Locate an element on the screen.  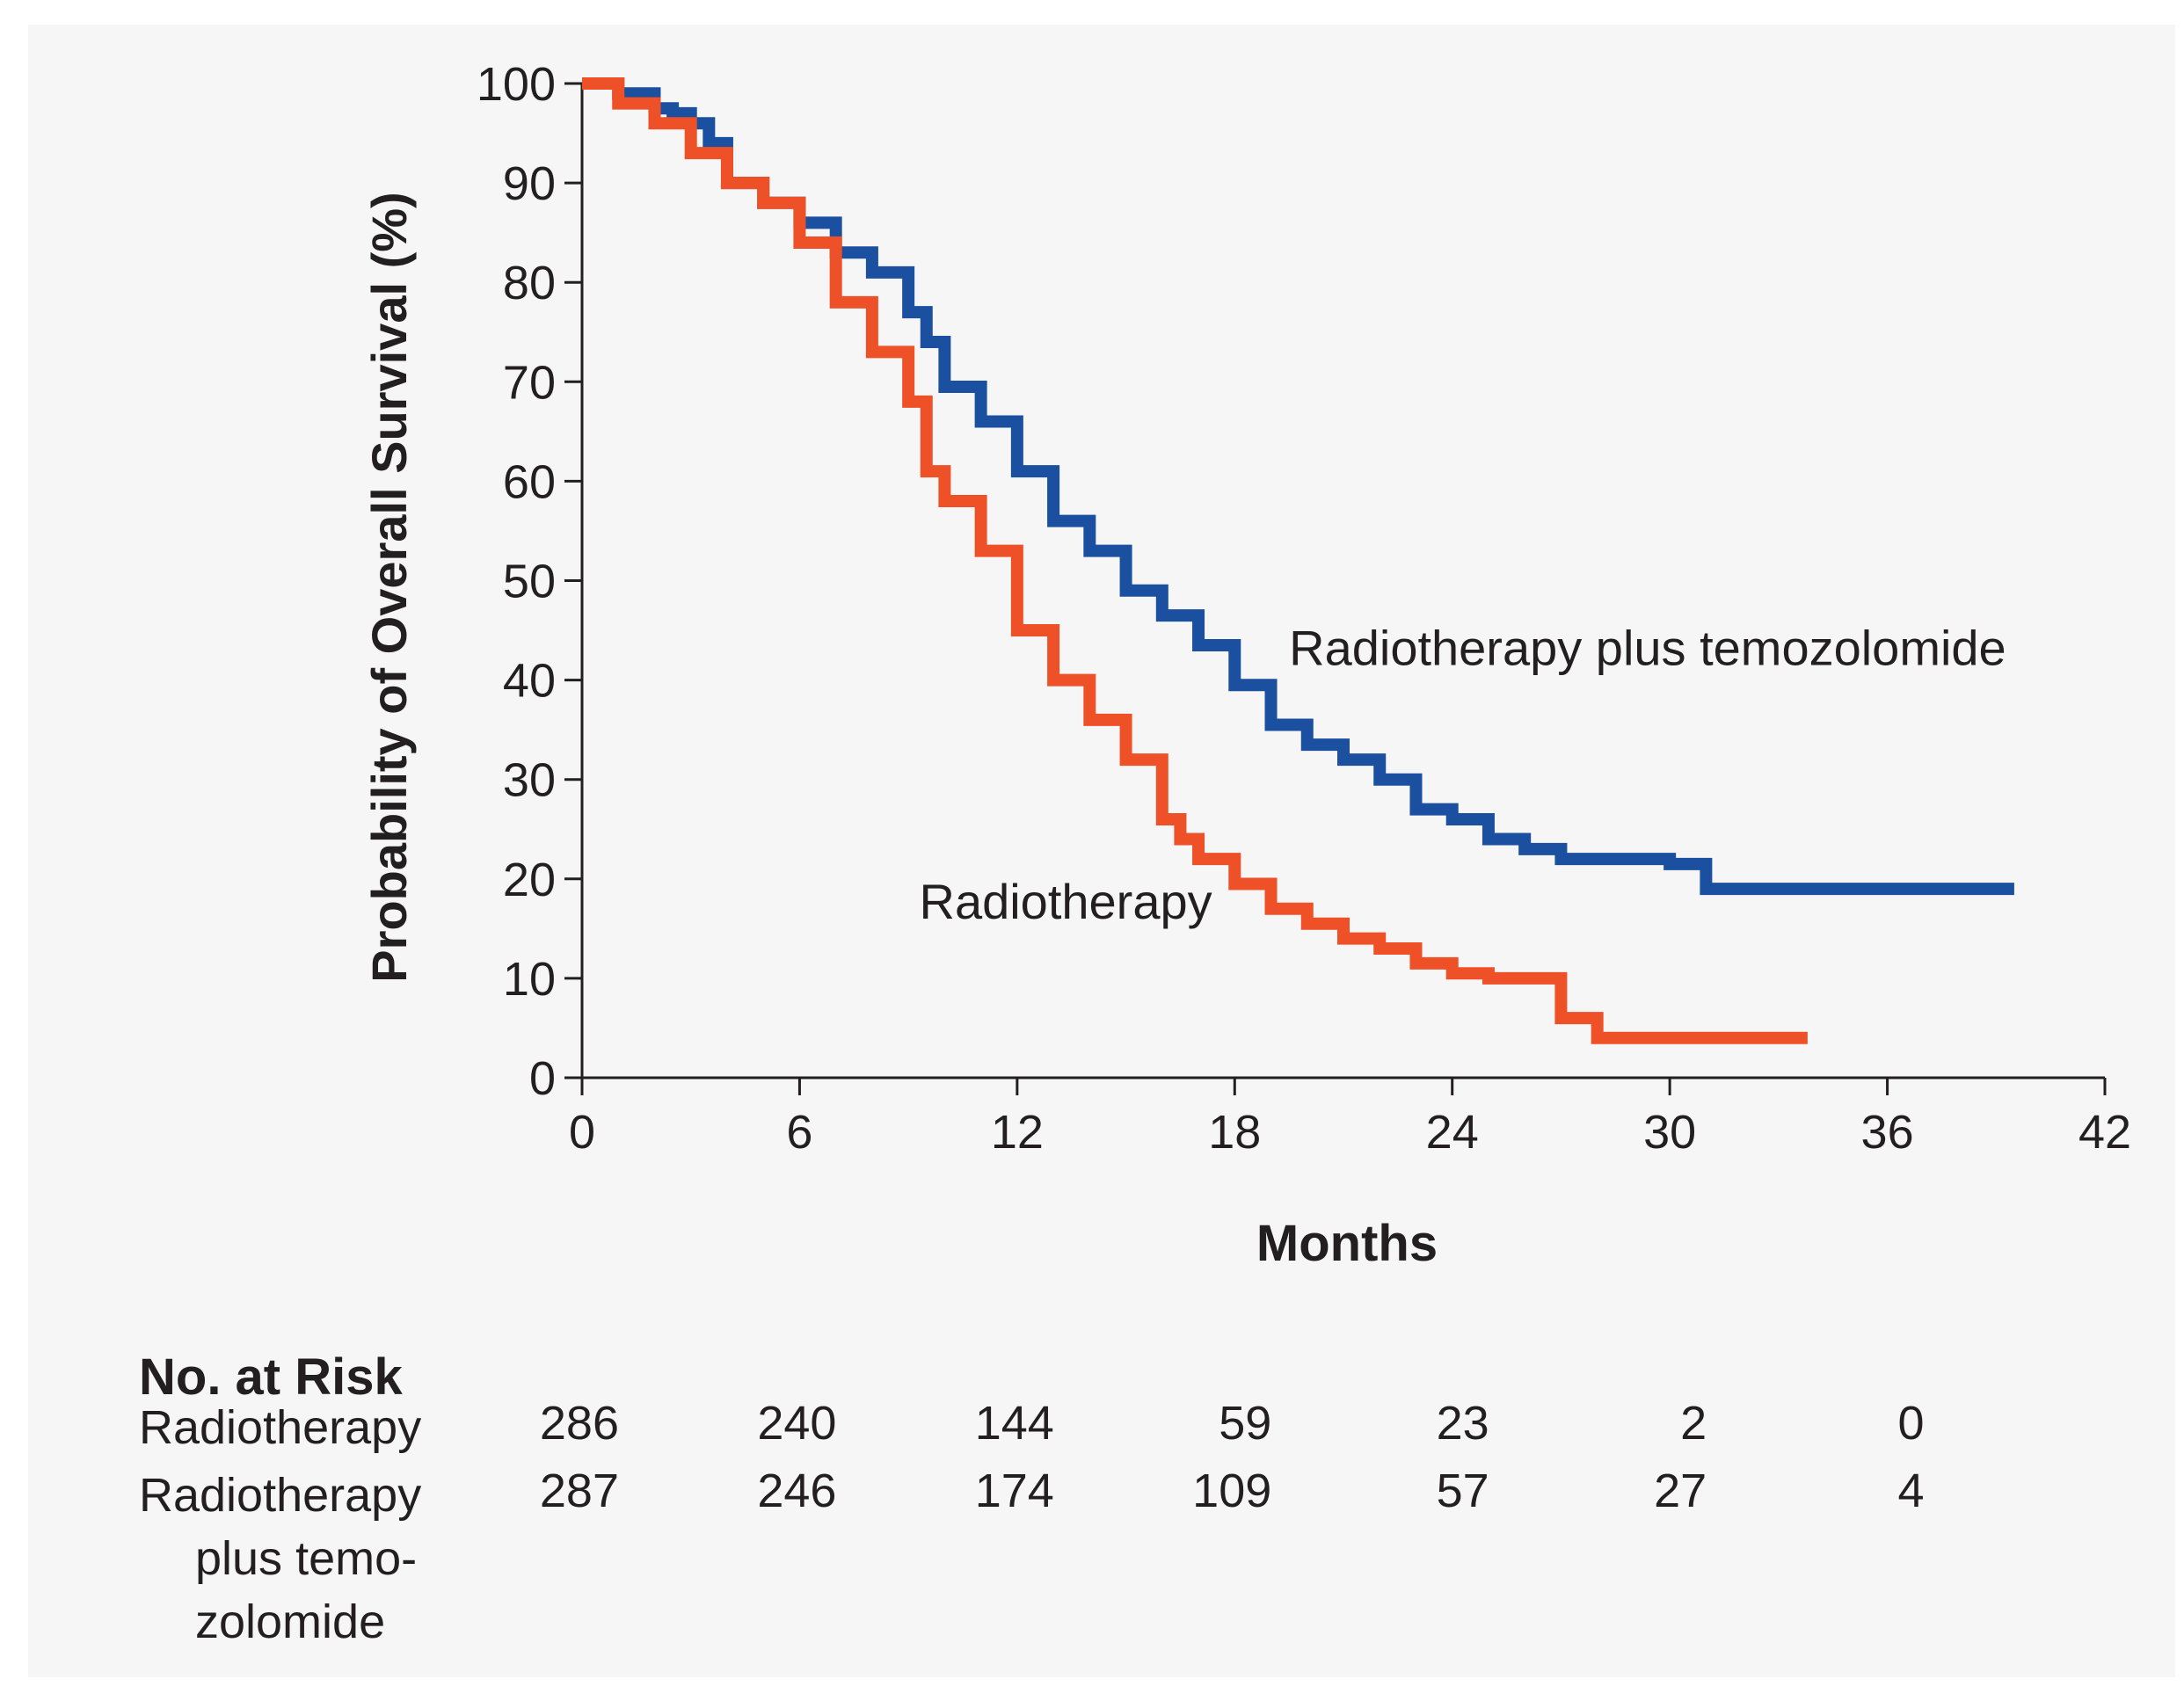
x-tick-label: 42 is located at coordinates (2104, 1132).